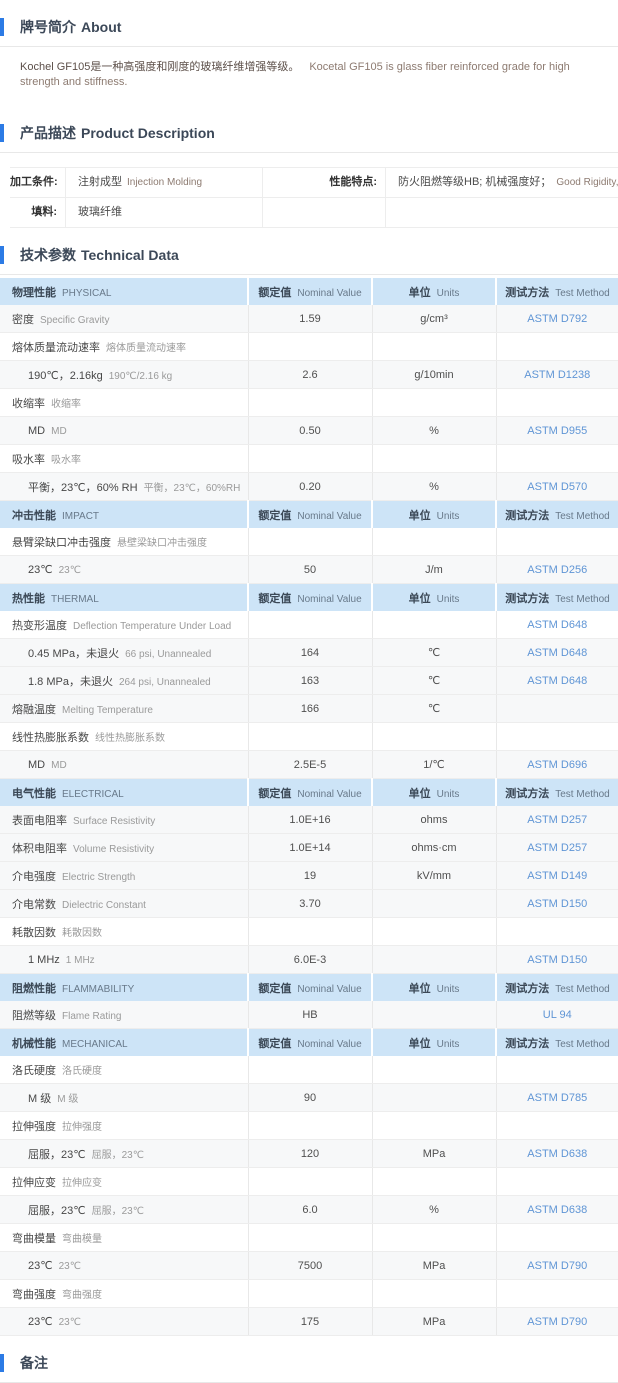 The height and width of the screenshot is (1383, 618). I want to click on table-row: 弯曲强度 弯曲强度, so click(309, 1293).